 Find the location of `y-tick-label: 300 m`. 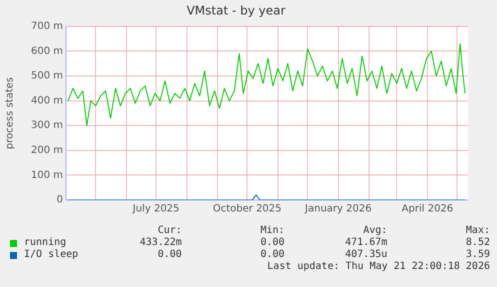

y-tick-label: 300 m is located at coordinates (46, 126).